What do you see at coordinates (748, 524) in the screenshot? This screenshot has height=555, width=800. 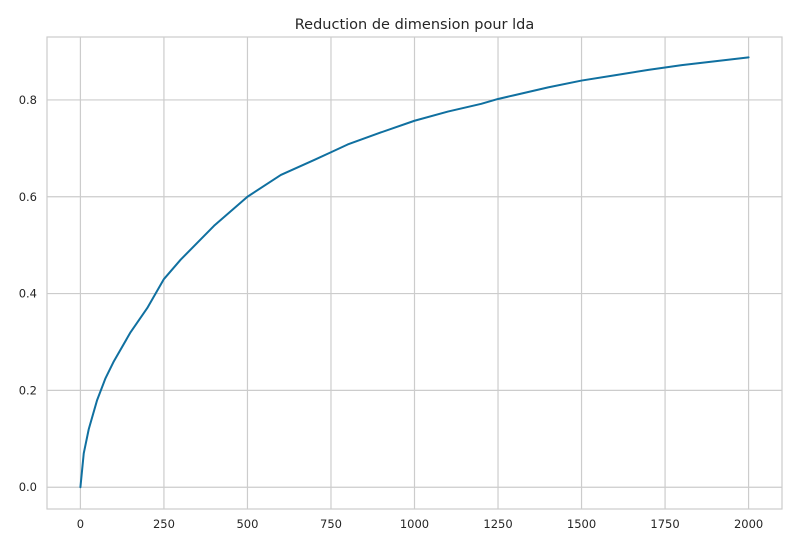 I see `x-tick-label: 2000` at bounding box center [748, 524].